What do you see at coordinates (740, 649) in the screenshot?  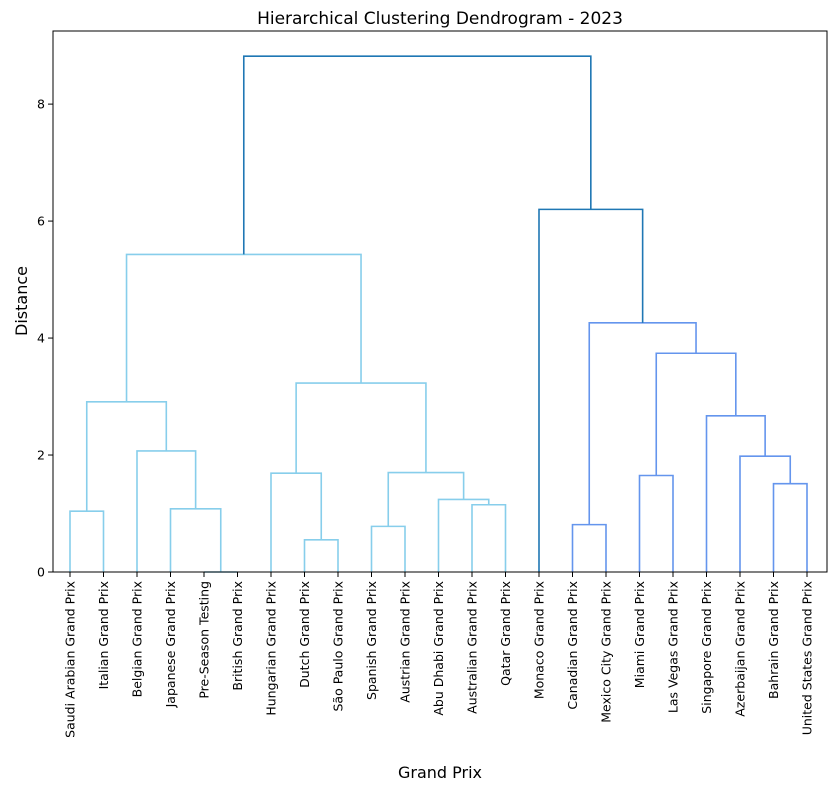 I see `leaf-label: Azerbaijan Grand Prix` at bounding box center [740, 649].